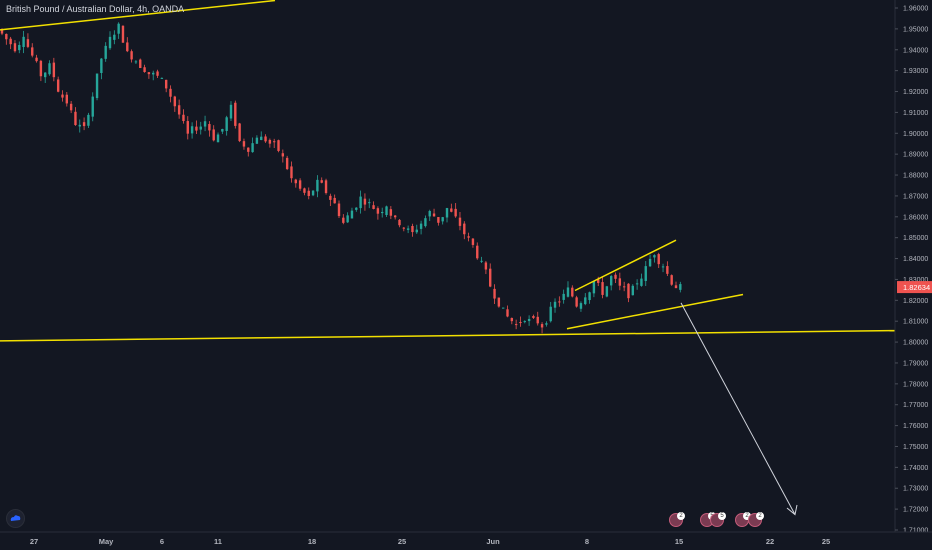  Describe the element at coordinates (218, 541) in the screenshot. I see `time-tick-label: 11` at that location.